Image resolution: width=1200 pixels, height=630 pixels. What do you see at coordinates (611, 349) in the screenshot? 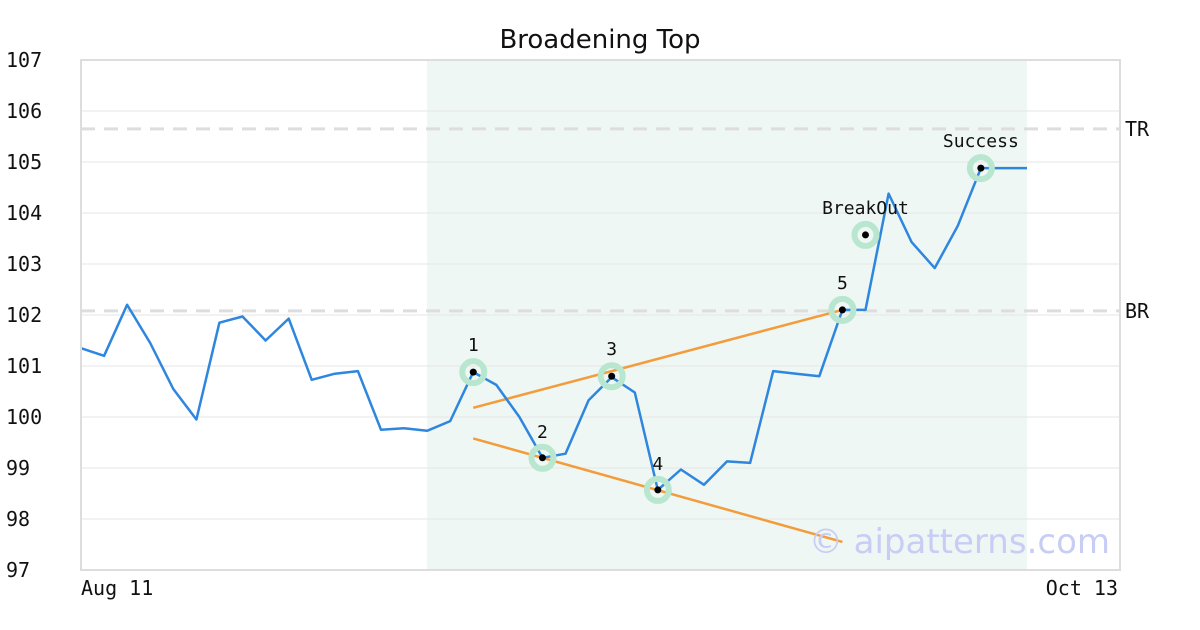
I see `pivot-label: 3` at bounding box center [611, 349].